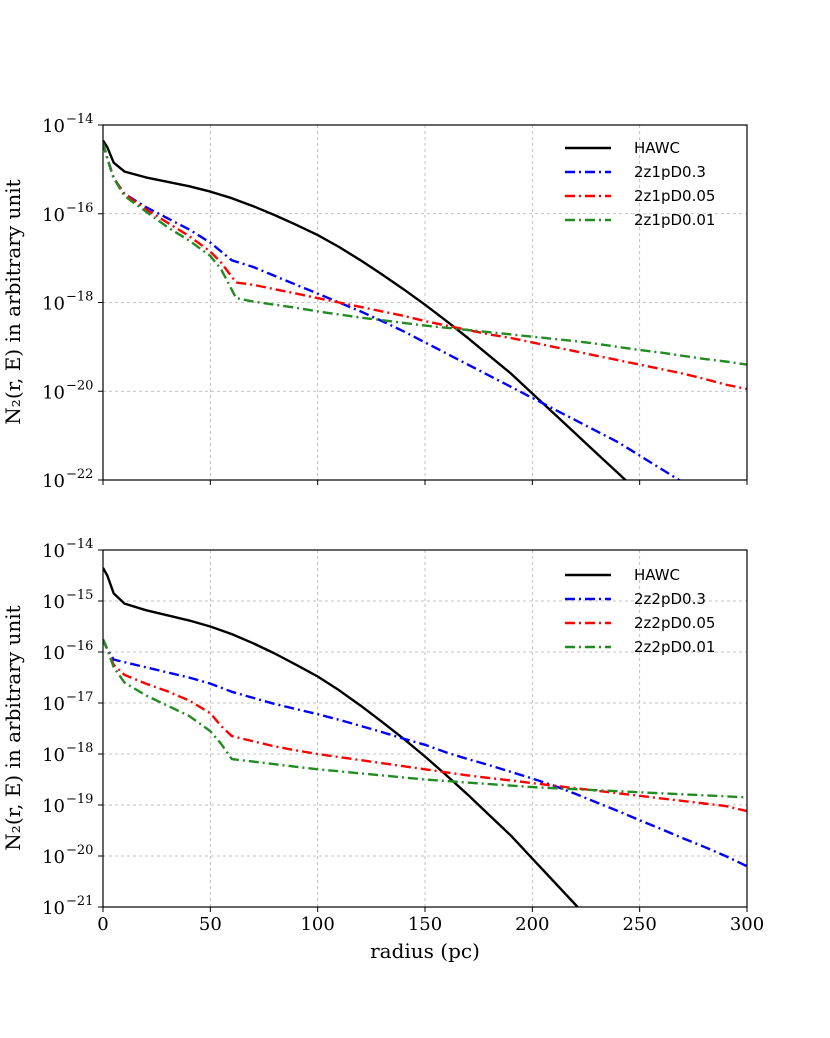  What do you see at coordinates (79, 850) in the screenshot?
I see `panel-2-y-tick-exponent: −20` at bounding box center [79, 850].